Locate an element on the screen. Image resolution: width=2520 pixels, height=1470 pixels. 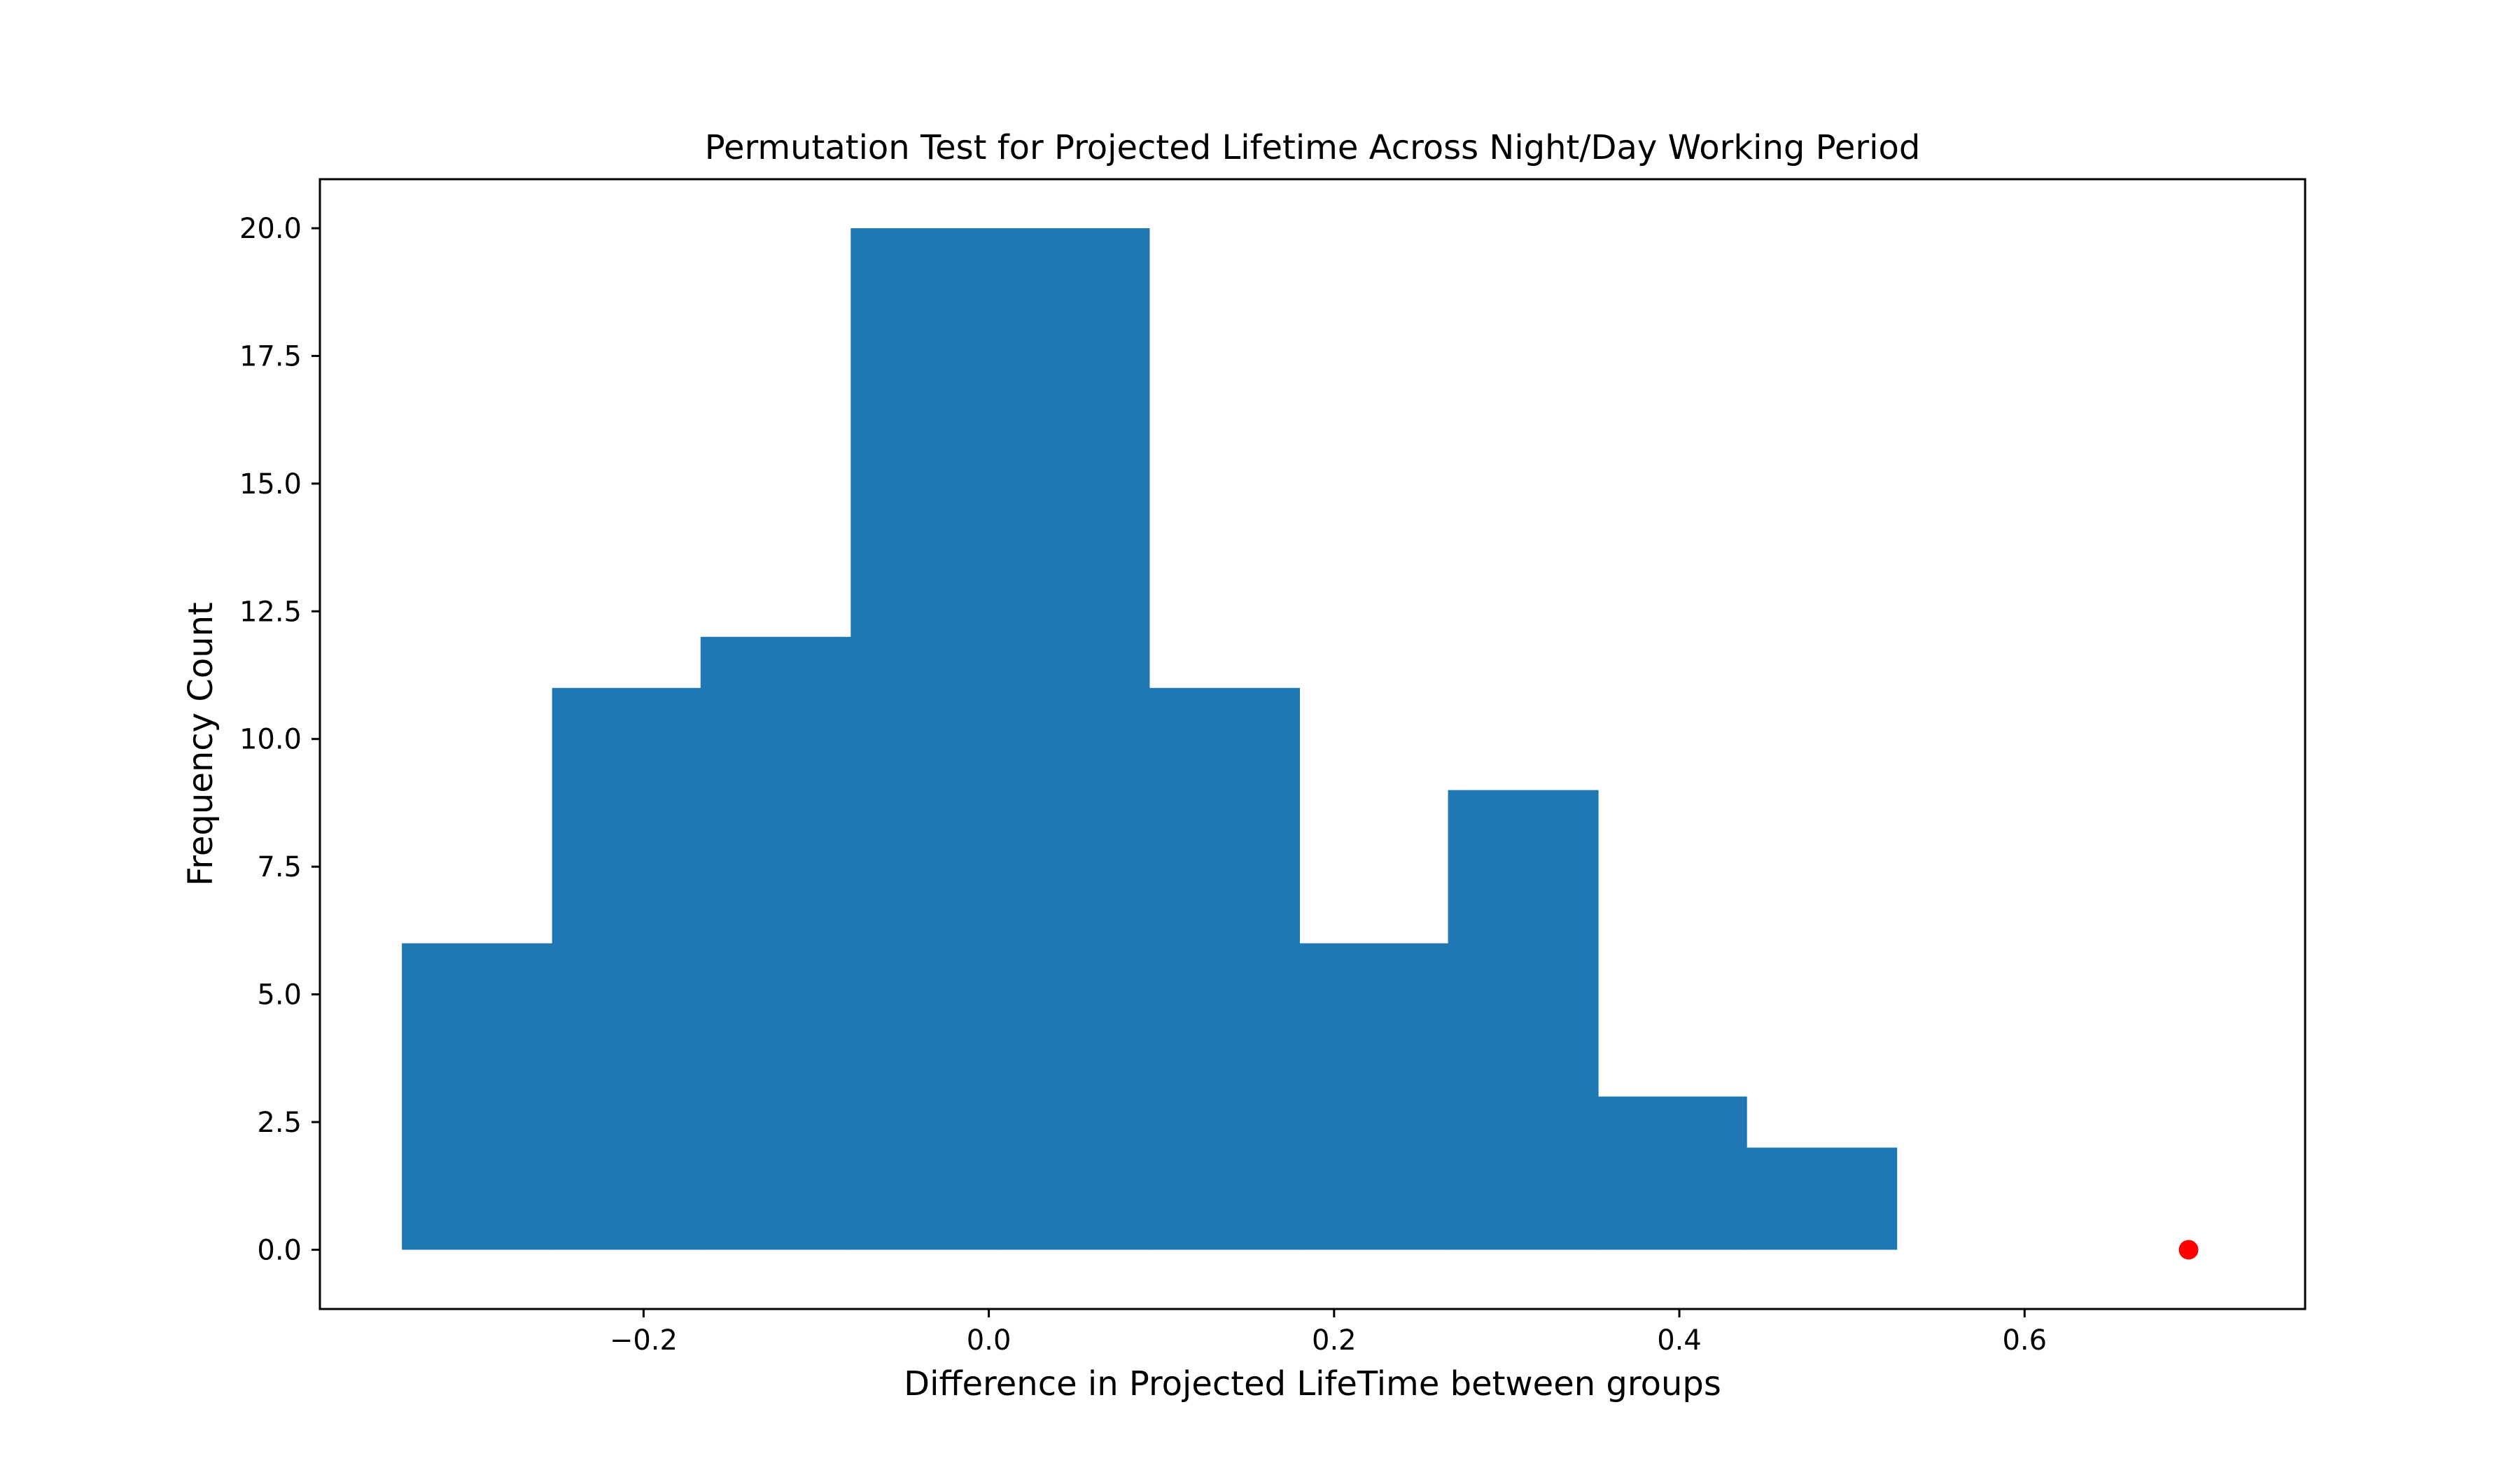
y-tick-label: 10.0 is located at coordinates (270, 740).